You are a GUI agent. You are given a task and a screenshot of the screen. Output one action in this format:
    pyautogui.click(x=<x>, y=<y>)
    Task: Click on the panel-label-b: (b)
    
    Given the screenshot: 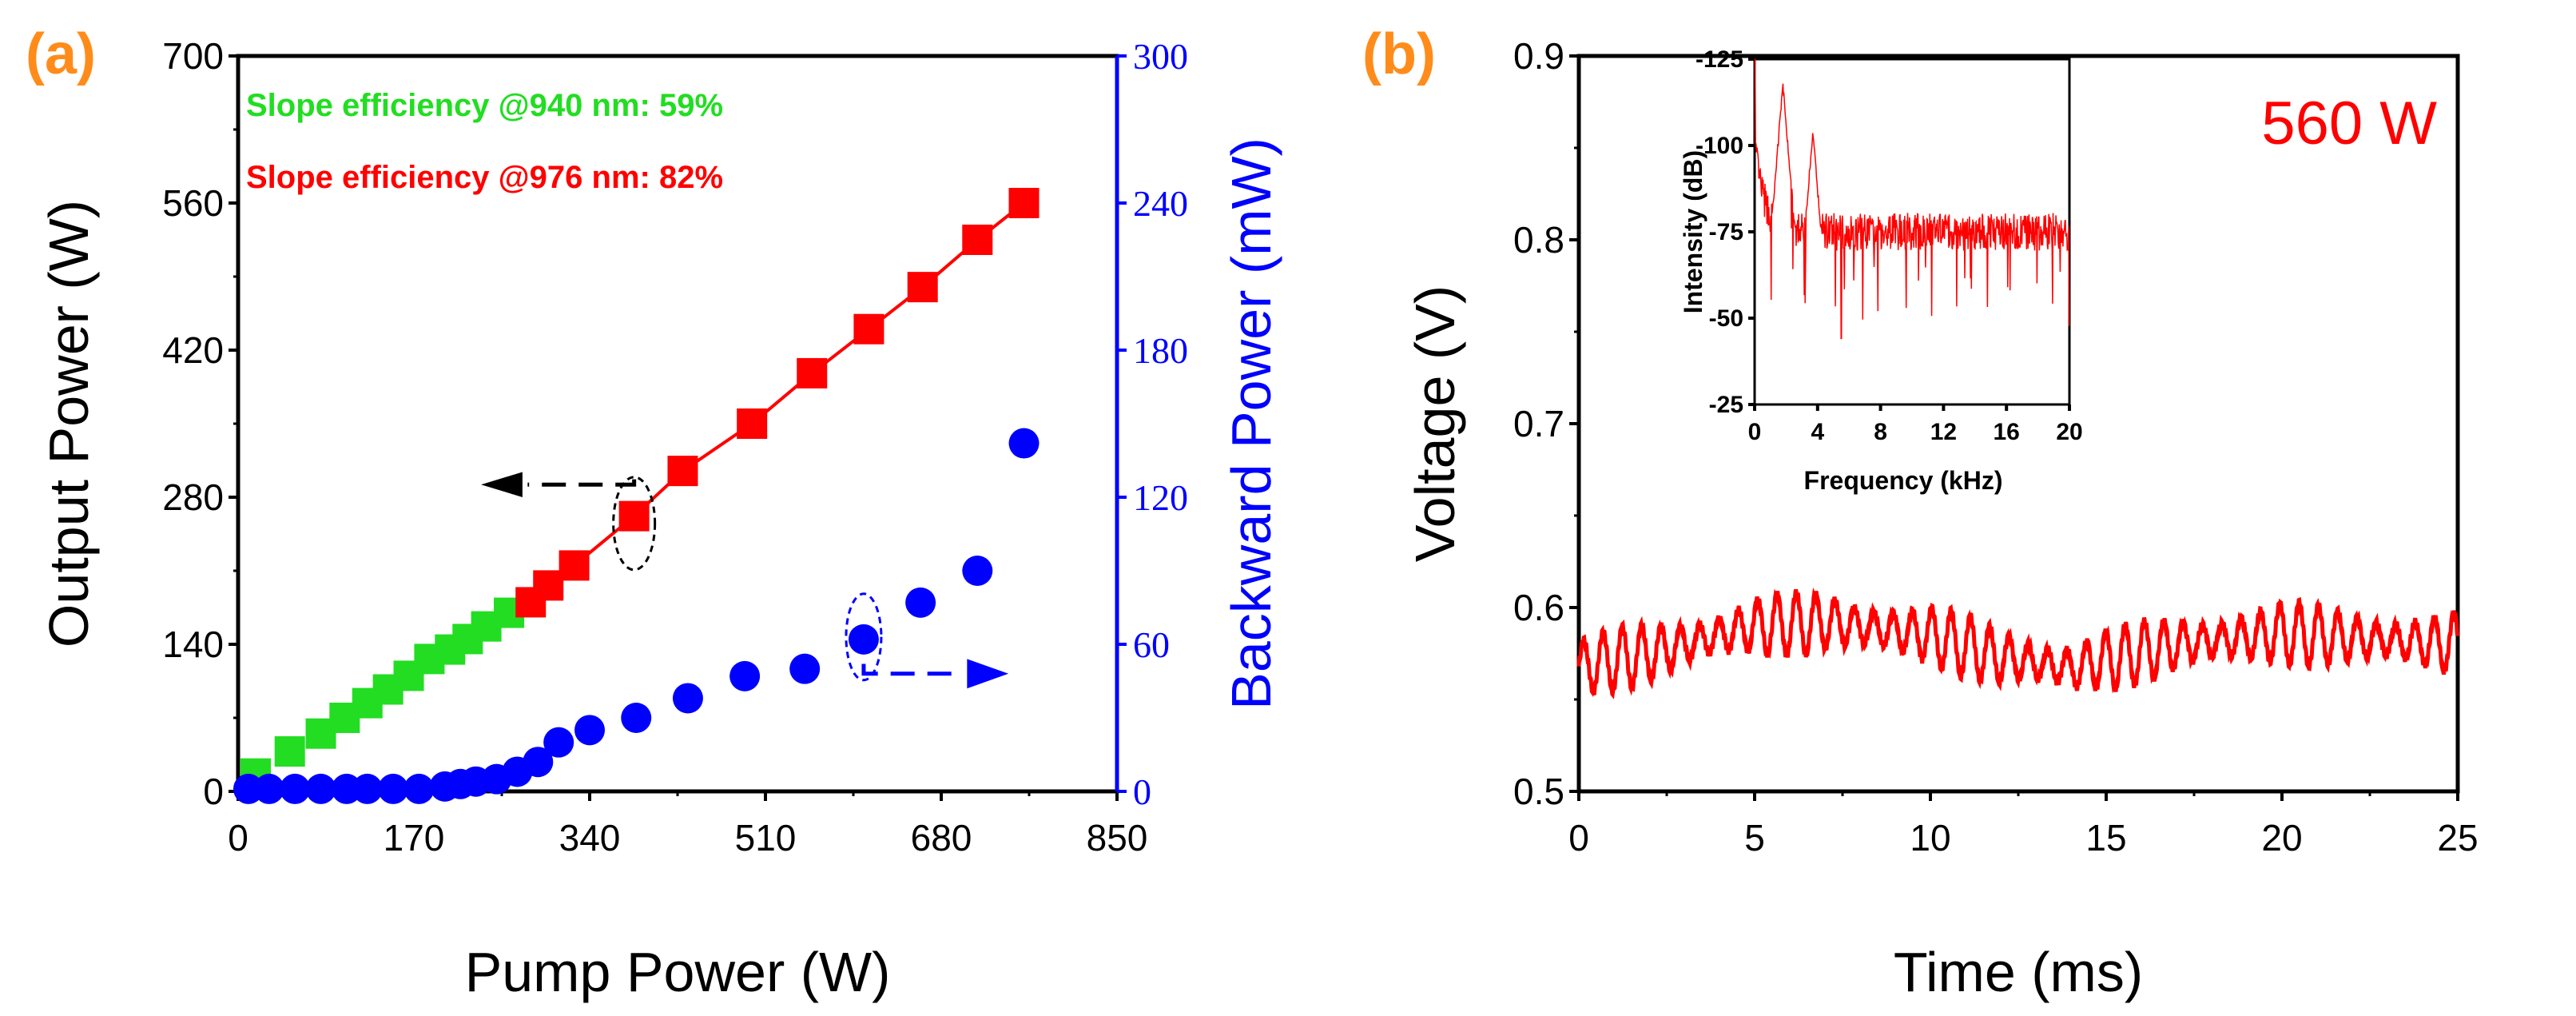 What is the action you would take?
    pyautogui.click(x=1399, y=54)
    